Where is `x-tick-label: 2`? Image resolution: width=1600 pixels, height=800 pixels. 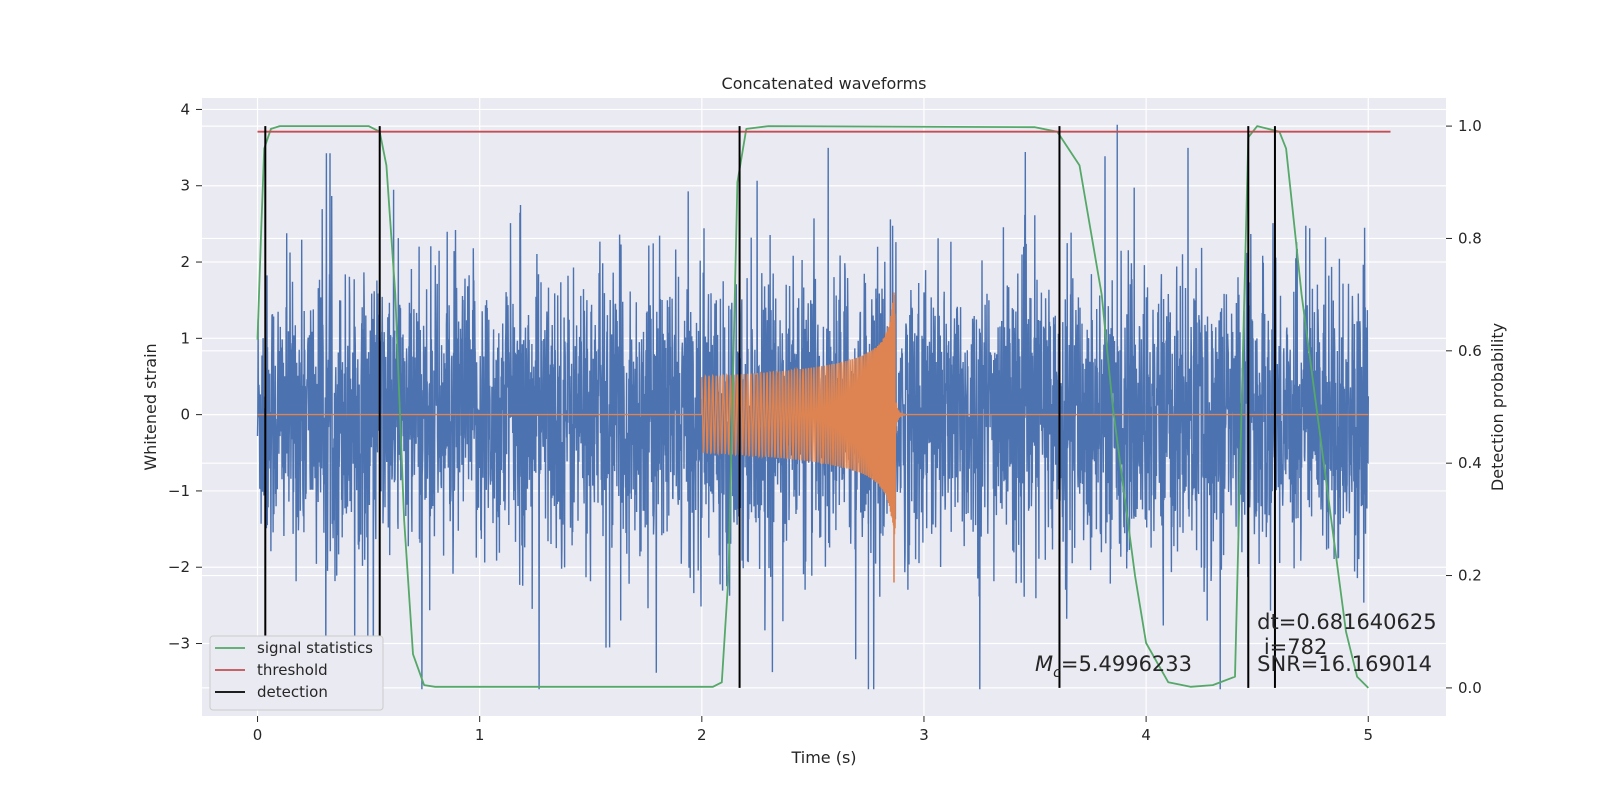 x-tick-label: 2 is located at coordinates (702, 735).